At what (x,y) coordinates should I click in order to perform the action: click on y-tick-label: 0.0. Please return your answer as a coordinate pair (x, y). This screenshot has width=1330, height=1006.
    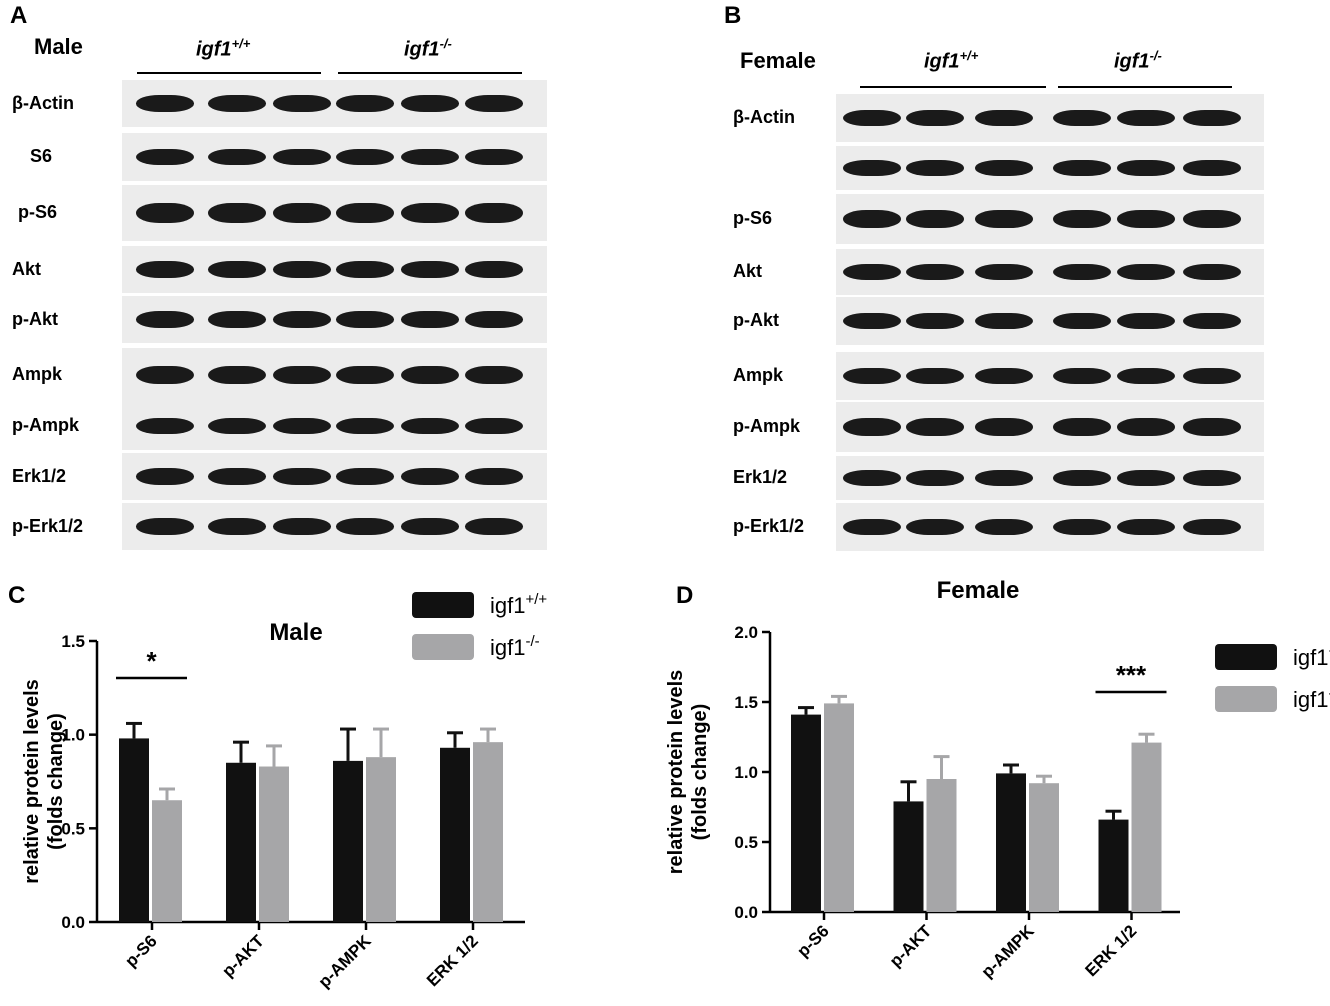
    Looking at the image, I should click on (746, 912).